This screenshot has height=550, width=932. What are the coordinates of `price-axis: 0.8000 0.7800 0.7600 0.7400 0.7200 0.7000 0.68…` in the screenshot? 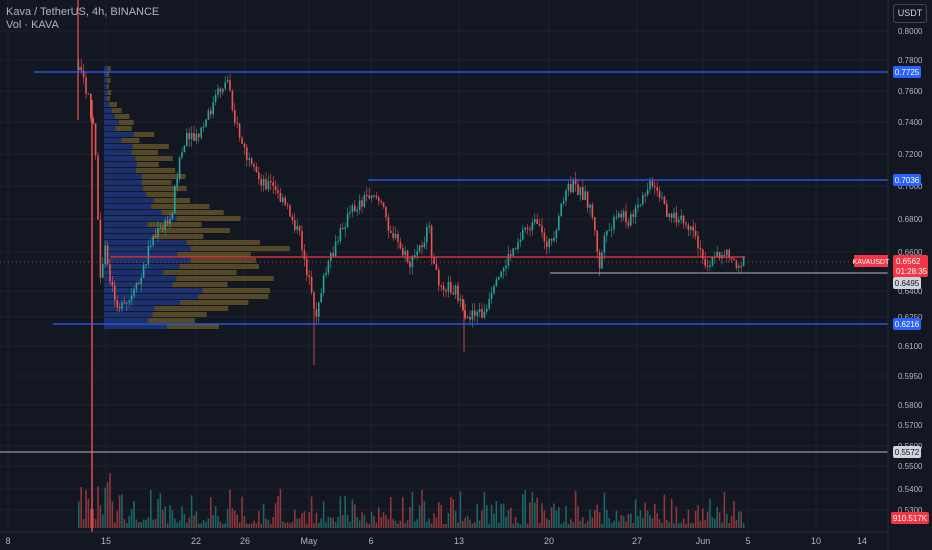 It's located at (905, 275).